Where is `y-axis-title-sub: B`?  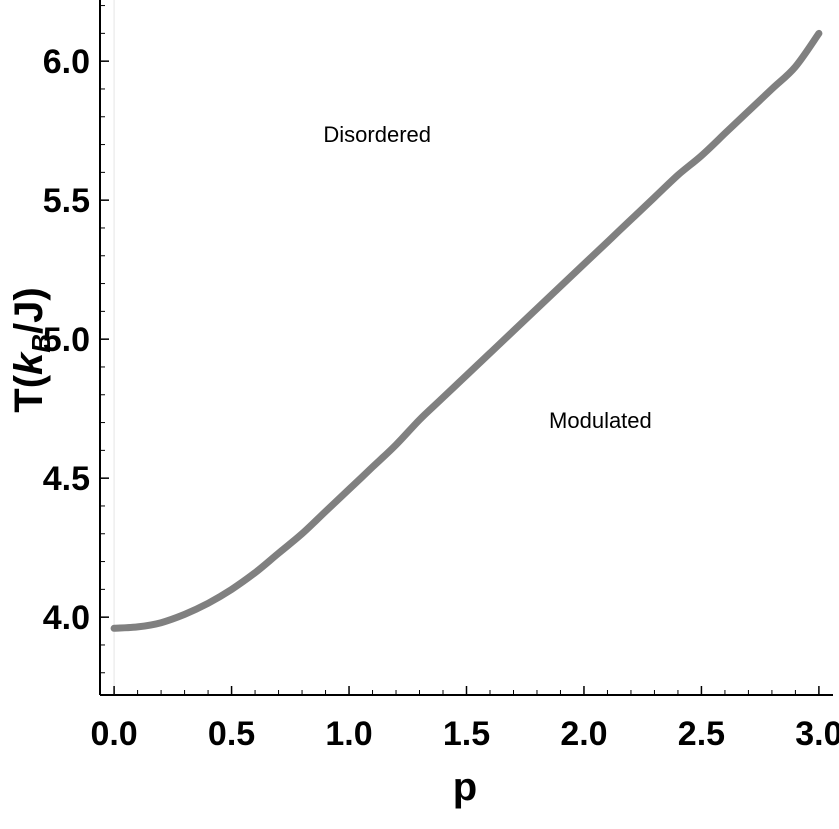 y-axis-title-sub: B is located at coordinates (41, 343).